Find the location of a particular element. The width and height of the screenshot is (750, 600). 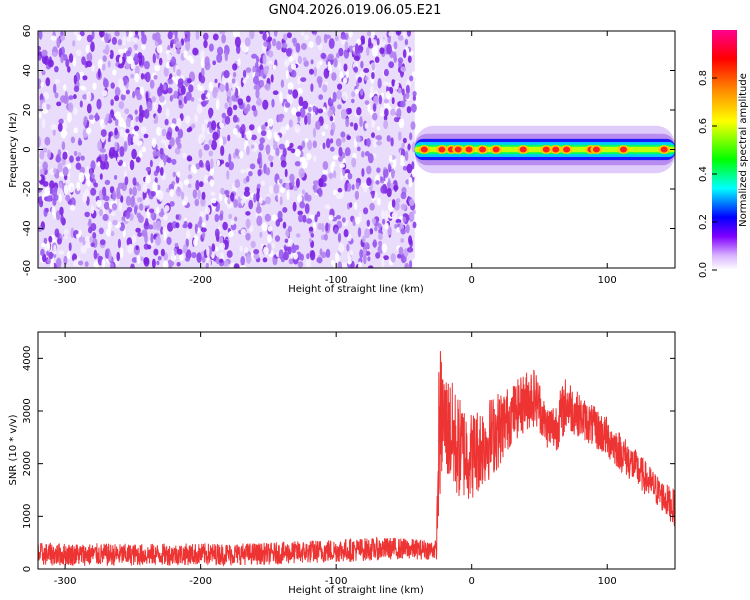

colorbar-tick-label: 0.8 is located at coordinates (703, 78).